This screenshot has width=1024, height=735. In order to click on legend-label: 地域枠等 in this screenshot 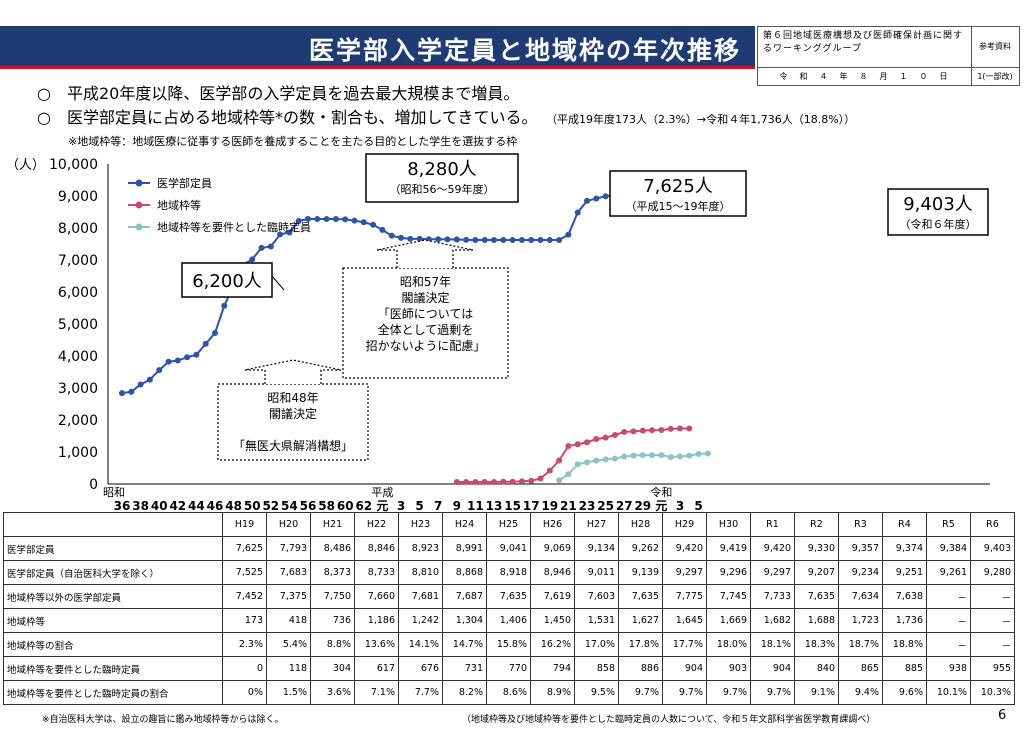, I will do `click(179, 205)`.